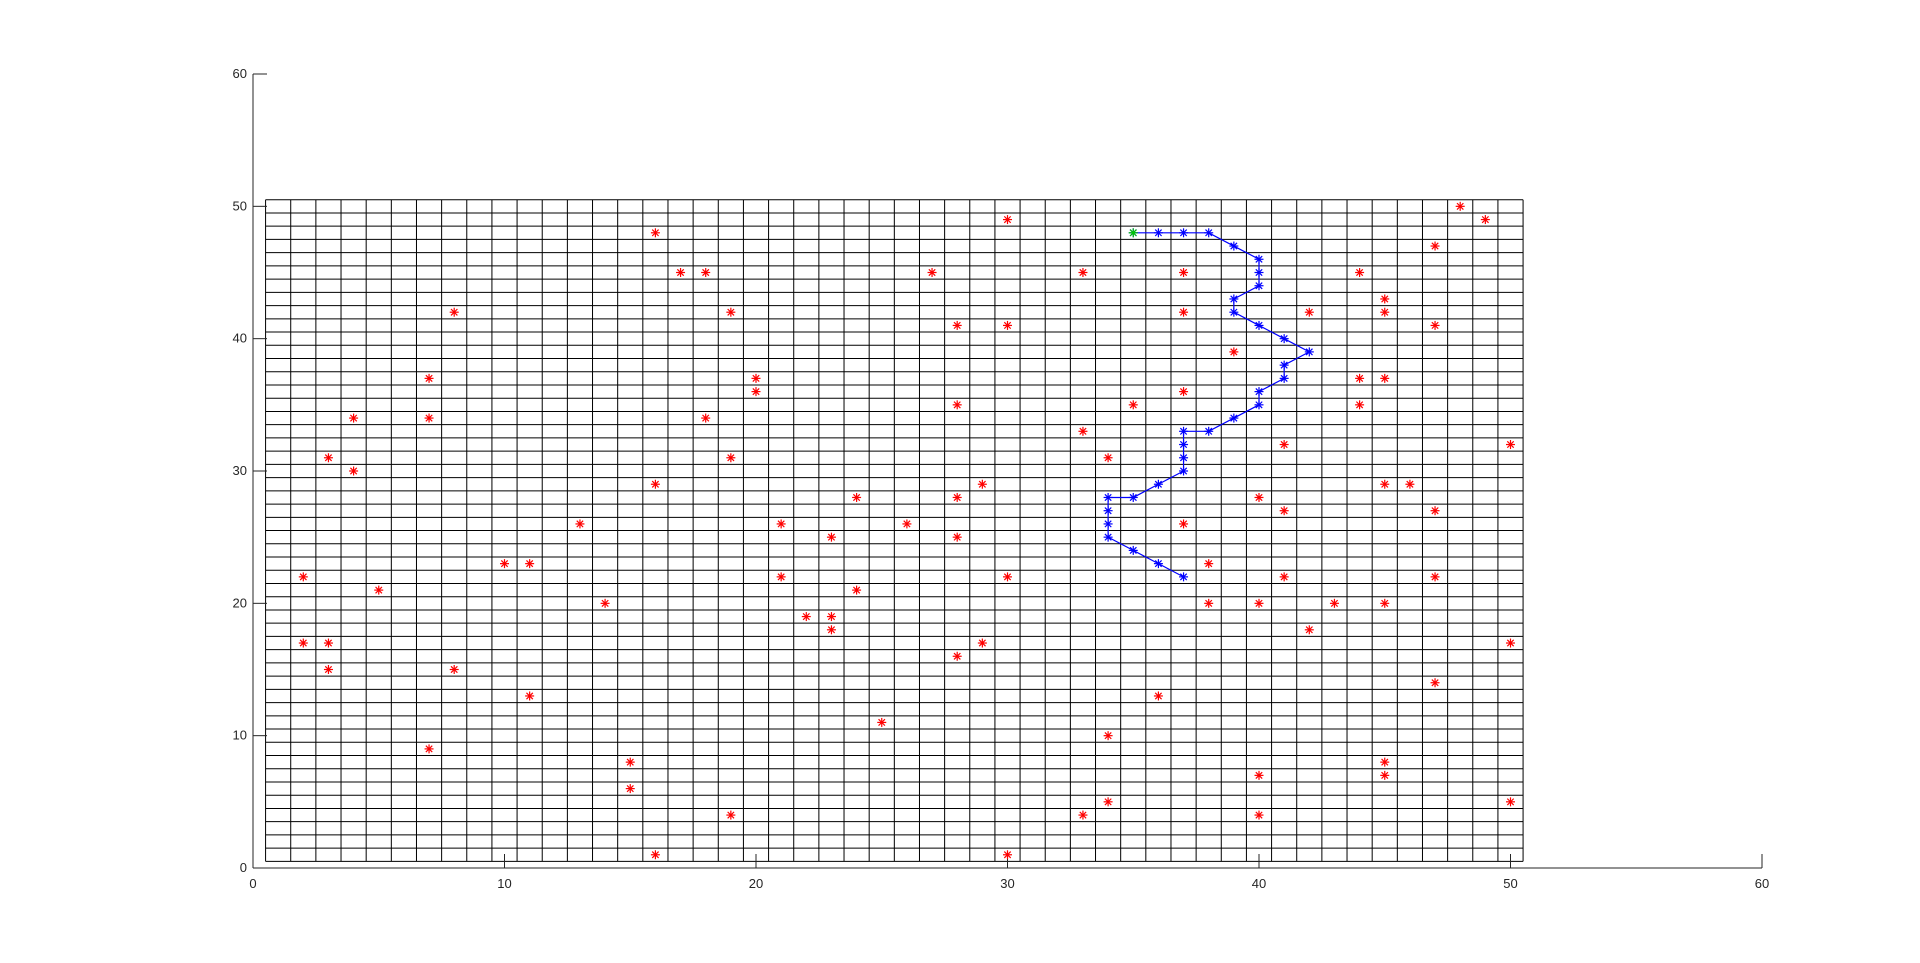 This screenshot has height=963, width=1920. I want to click on start-point, so click(1133, 233).